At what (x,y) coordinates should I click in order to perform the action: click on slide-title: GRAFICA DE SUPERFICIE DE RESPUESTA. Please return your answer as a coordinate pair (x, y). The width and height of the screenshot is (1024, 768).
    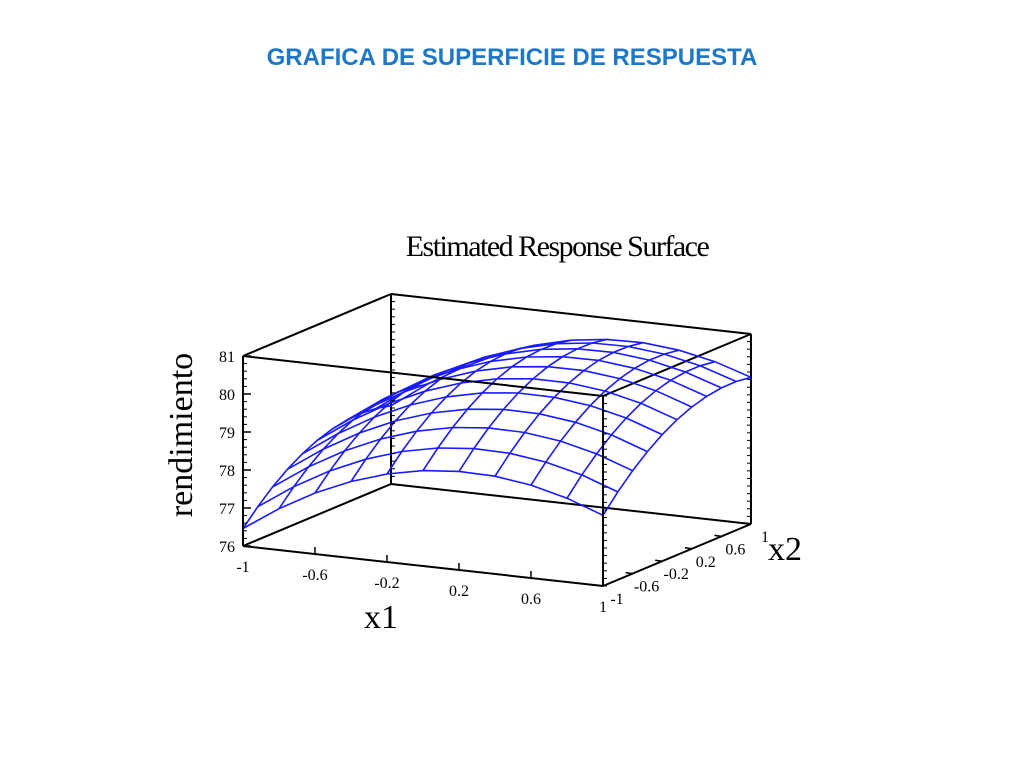
    Looking at the image, I should click on (512, 57).